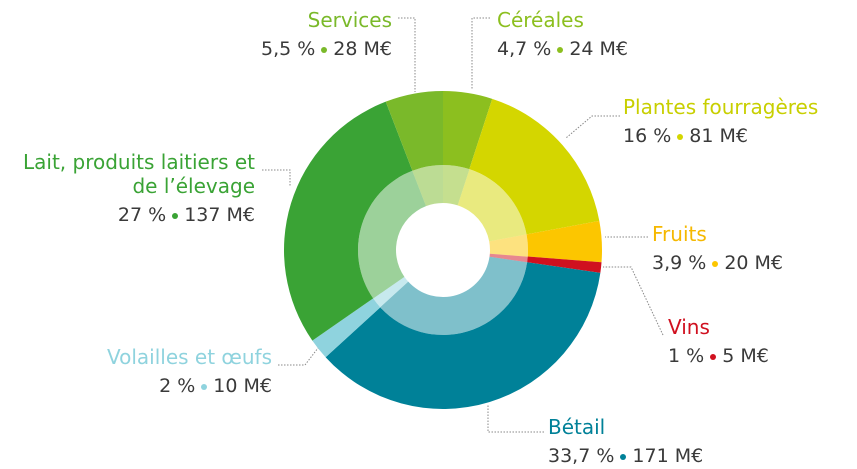 Image resolution: width=857 pixels, height=469 pixels. I want to click on category-label: Services, so click(349, 20).